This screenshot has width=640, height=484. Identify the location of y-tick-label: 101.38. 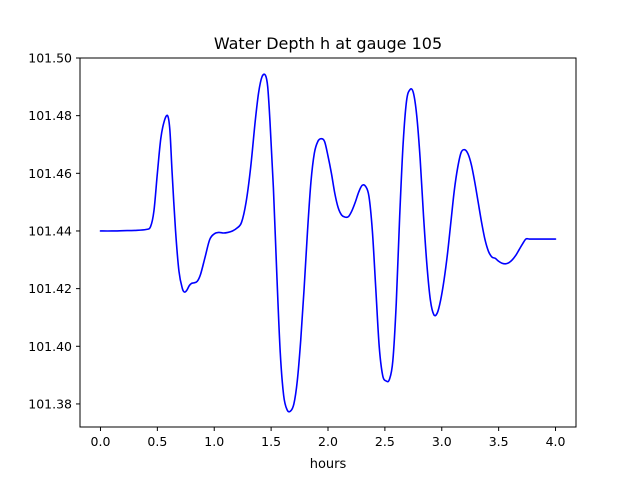
(50, 403).